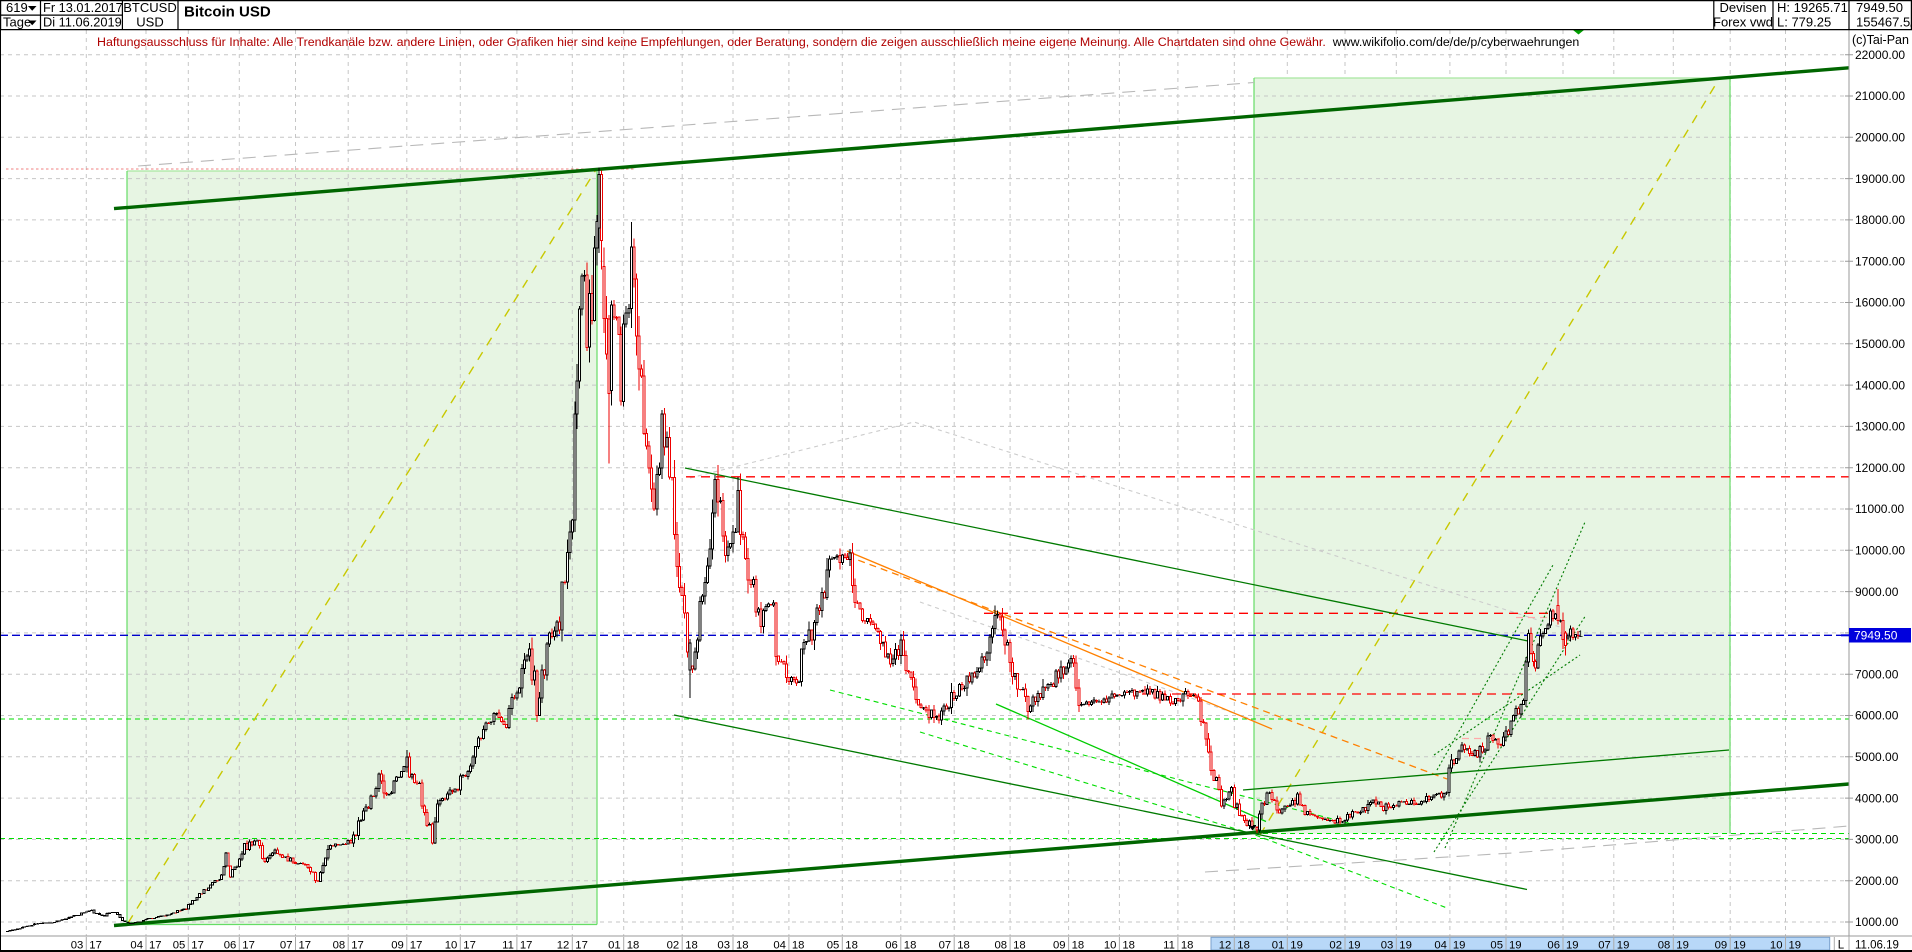 The image size is (1912, 952). Describe the element at coordinates (1880, 40) in the screenshot. I see `svg-text: (c)Tai-Pan` at that location.